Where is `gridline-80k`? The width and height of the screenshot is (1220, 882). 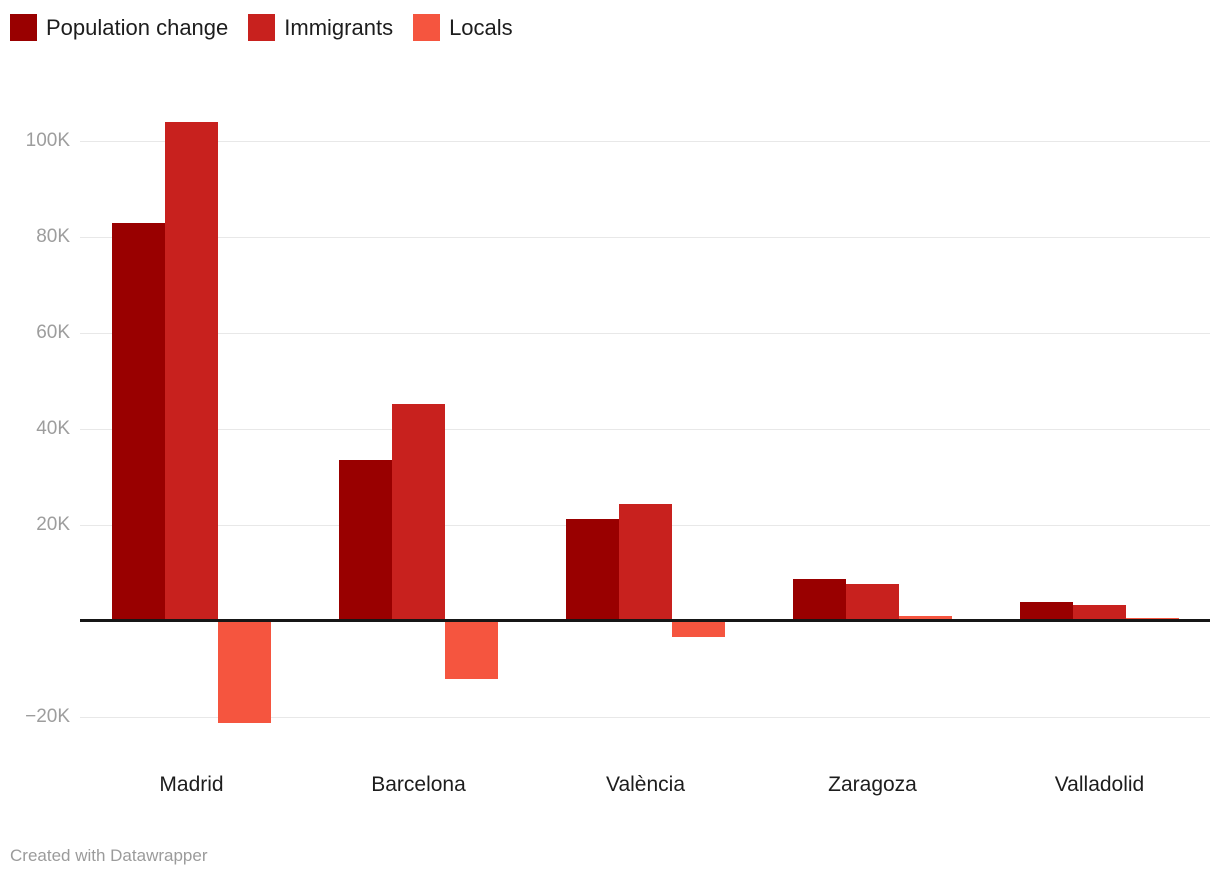
gridline-80k is located at coordinates (645, 237).